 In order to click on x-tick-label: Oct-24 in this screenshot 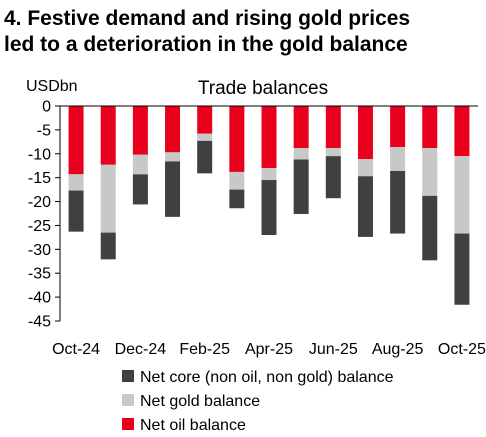, I will do `click(76, 349)`.